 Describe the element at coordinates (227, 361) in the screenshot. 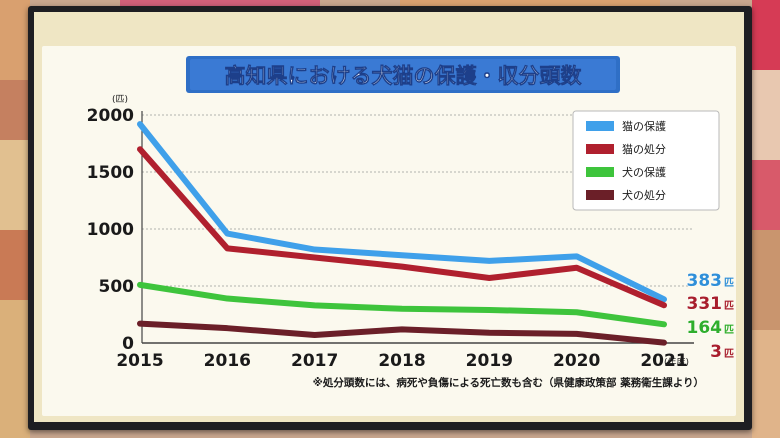

I see `x-tick-label: 2016` at that location.